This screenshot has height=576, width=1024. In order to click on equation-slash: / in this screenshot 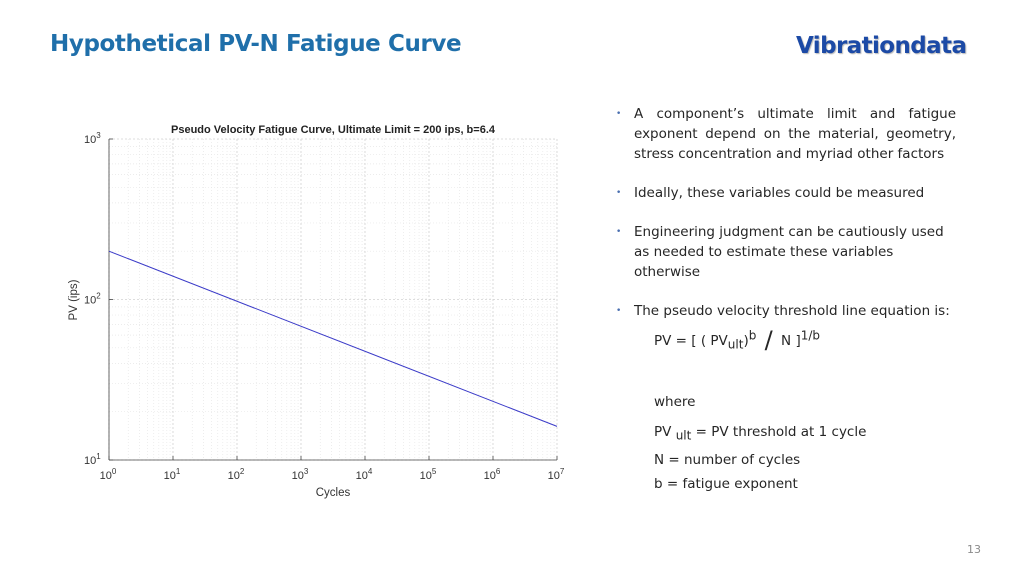, I will do `click(768, 340)`.